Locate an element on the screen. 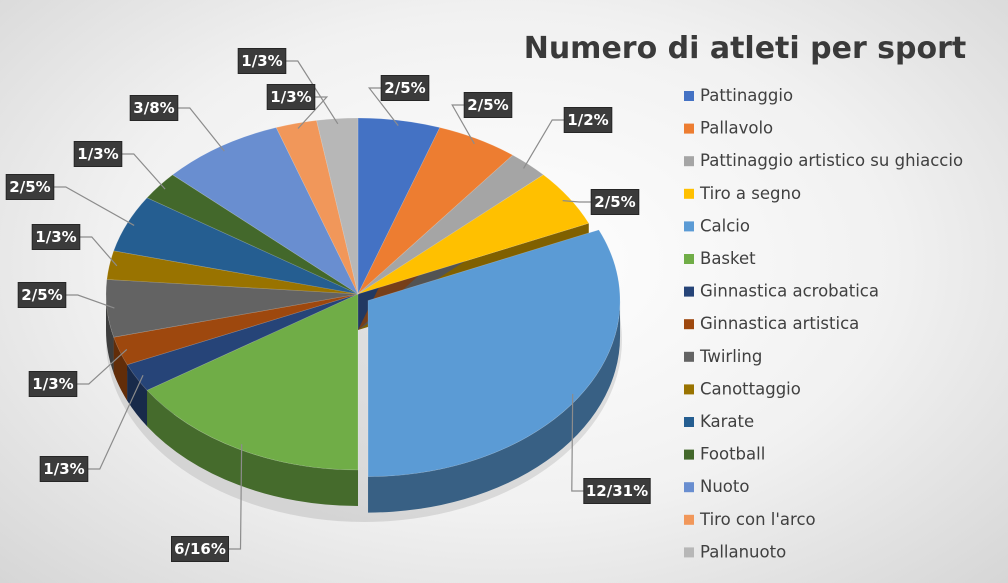 This screenshot has width=1008, height=583. data-label-ginnastica-artistica: 1/3% is located at coordinates (52, 384).